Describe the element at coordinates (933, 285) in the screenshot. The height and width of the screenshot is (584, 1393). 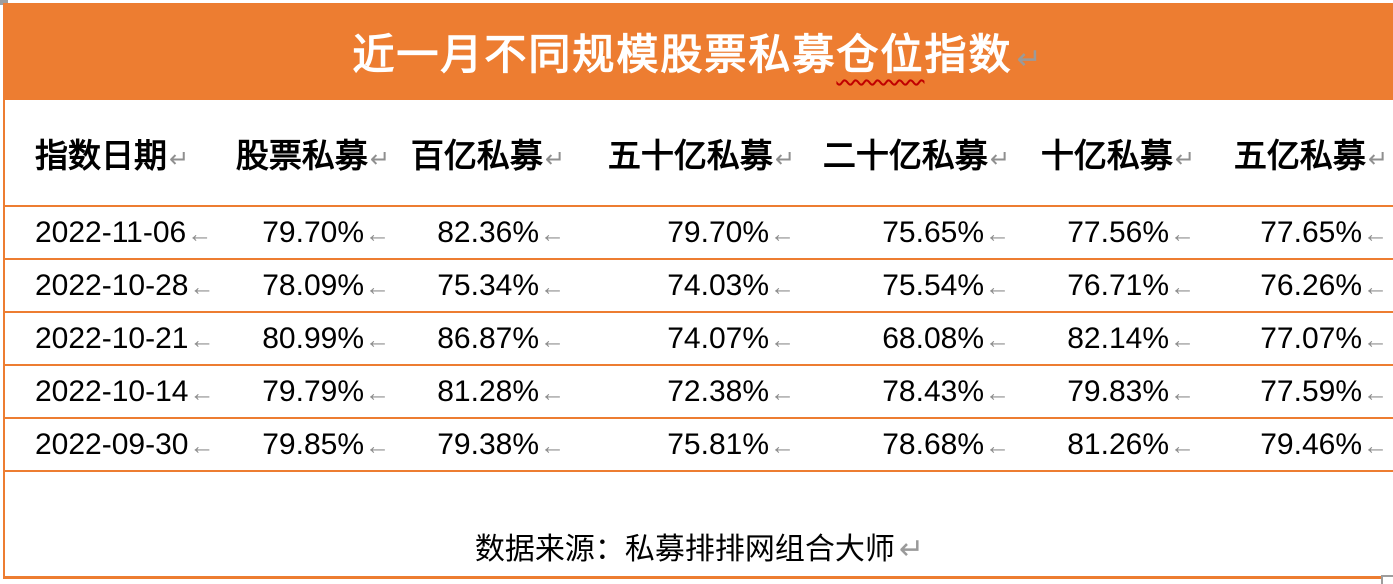
I see `cell-value: 75.54%` at that location.